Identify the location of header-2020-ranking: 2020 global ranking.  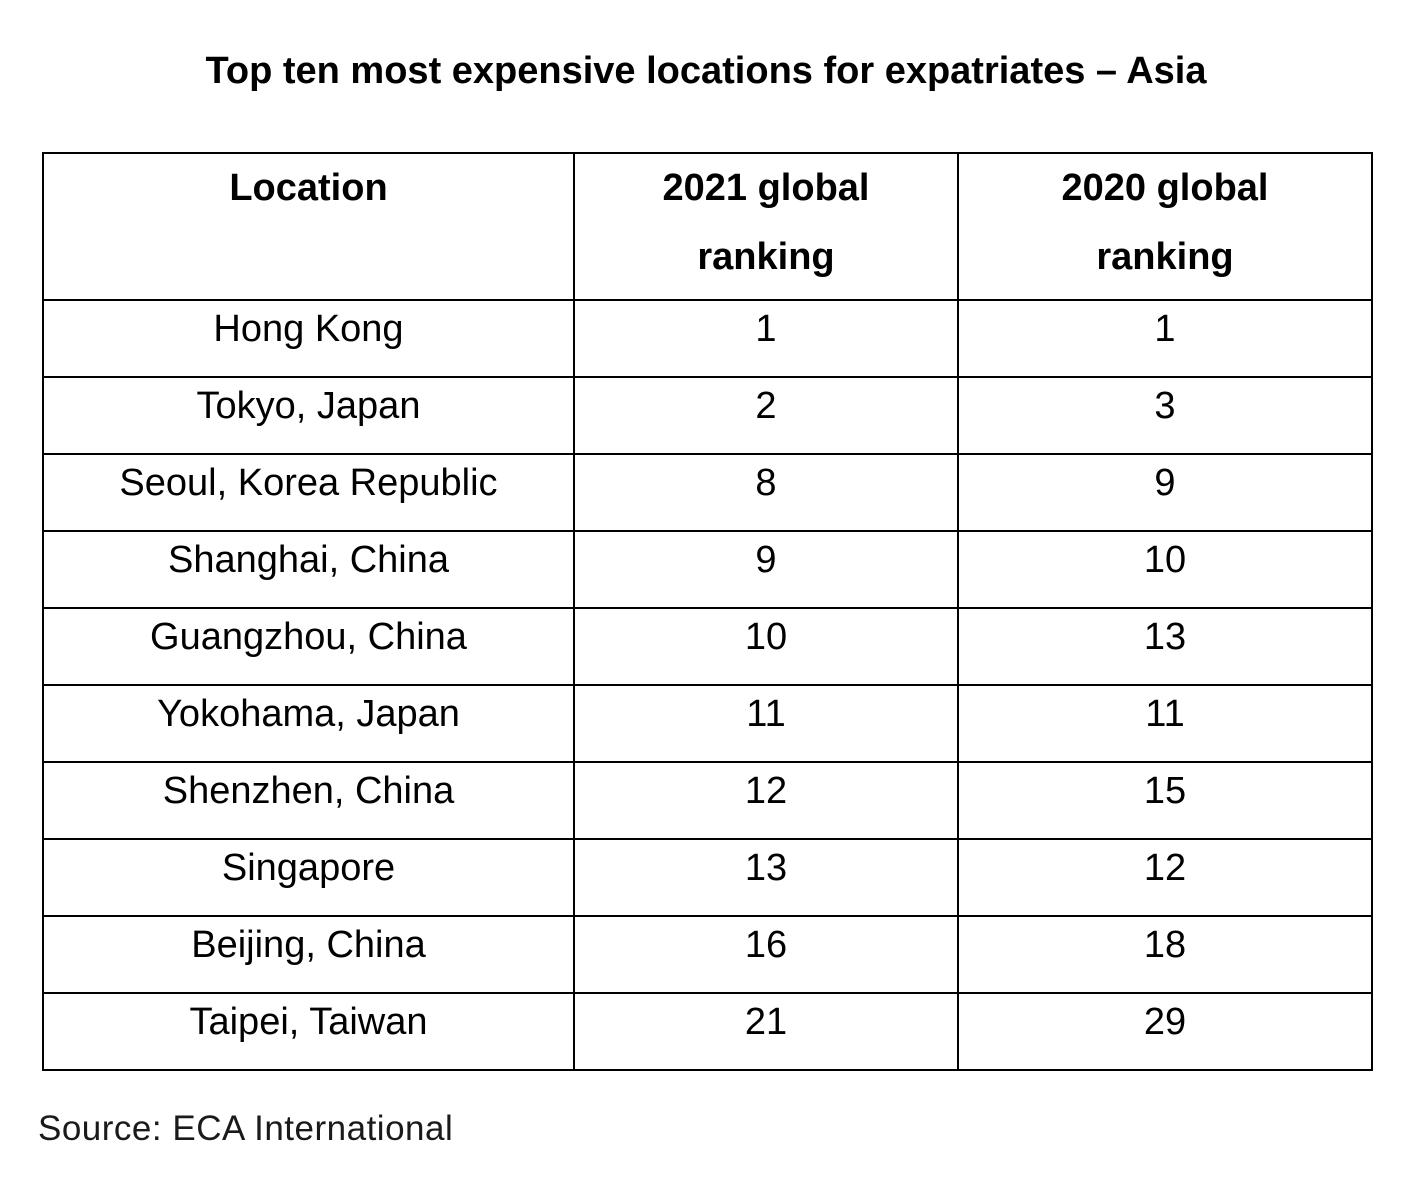
(1165, 226).